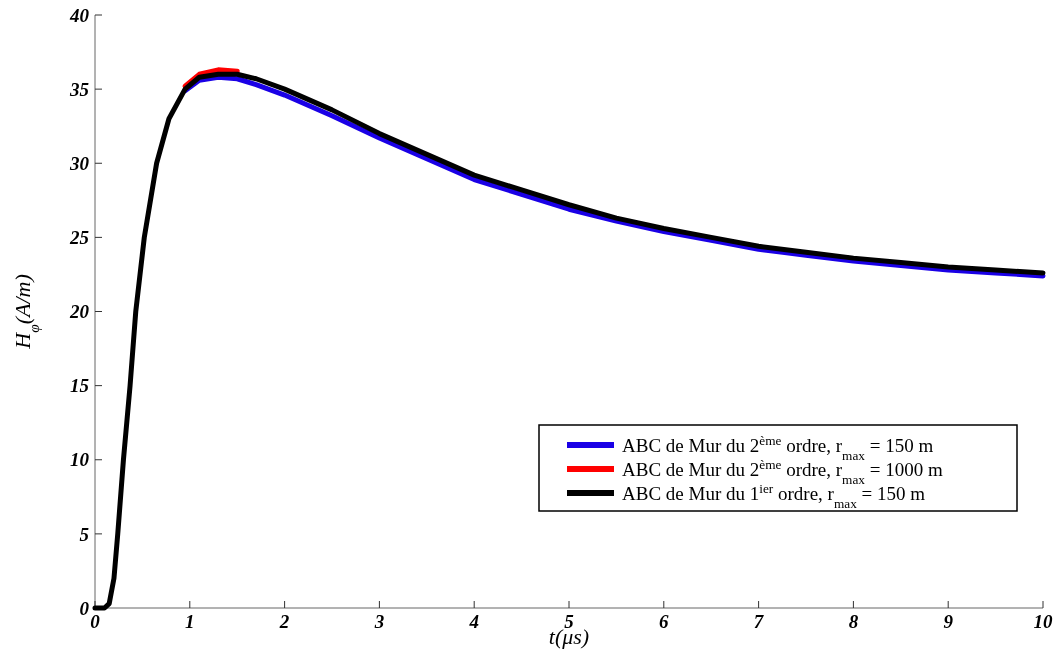  What do you see at coordinates (79, 238) in the screenshot?
I see `y-tick-label: 25` at bounding box center [79, 238].